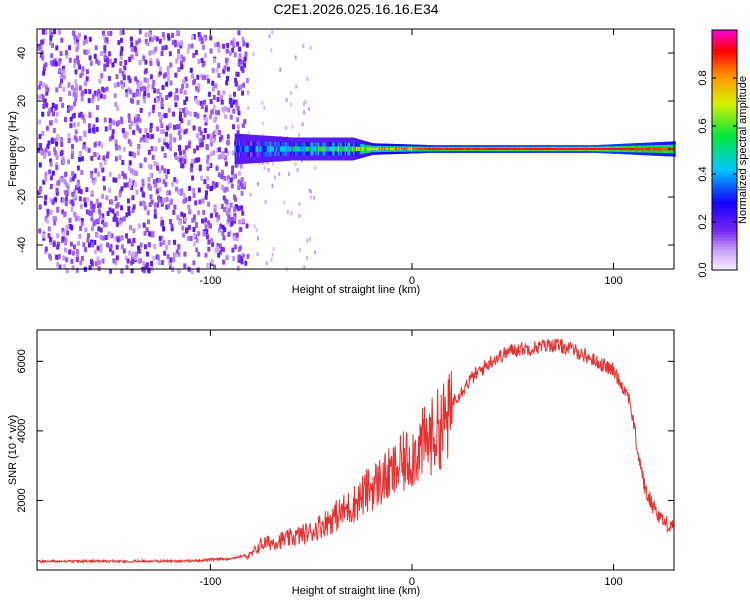 Image resolution: width=750 pixels, height=600 pixels. What do you see at coordinates (703, 269) in the screenshot?
I see `colorbar-tick-label: 0.0` at bounding box center [703, 269].